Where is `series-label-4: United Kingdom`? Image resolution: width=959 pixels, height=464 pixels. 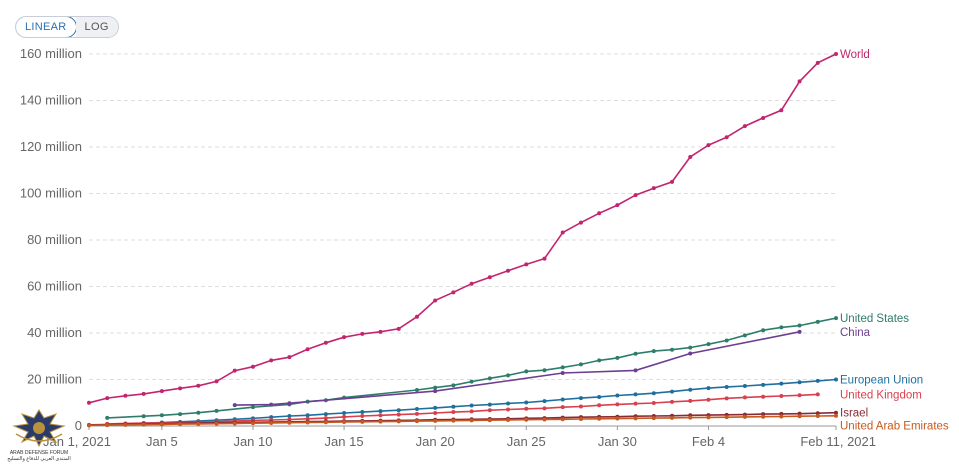 series-label-4: United Kingdom is located at coordinates (881, 395).